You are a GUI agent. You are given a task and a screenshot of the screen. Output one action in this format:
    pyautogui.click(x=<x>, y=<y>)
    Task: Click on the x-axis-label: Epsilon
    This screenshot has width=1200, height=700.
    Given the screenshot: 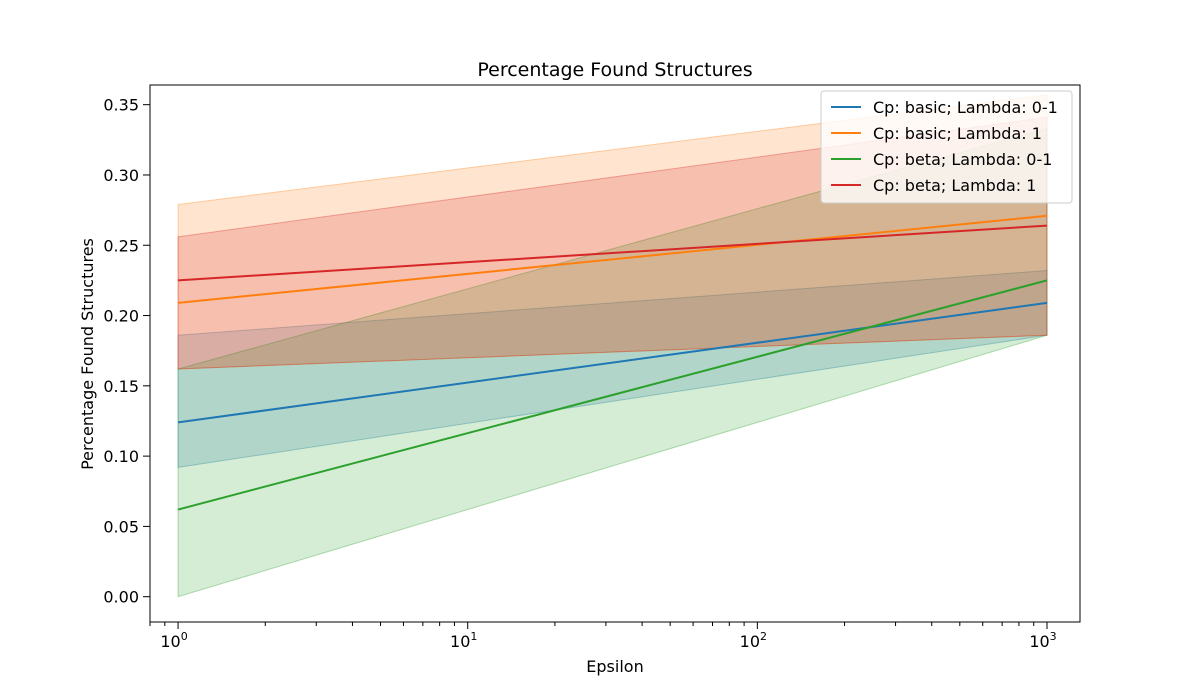 What is the action you would take?
    pyautogui.click(x=614, y=666)
    